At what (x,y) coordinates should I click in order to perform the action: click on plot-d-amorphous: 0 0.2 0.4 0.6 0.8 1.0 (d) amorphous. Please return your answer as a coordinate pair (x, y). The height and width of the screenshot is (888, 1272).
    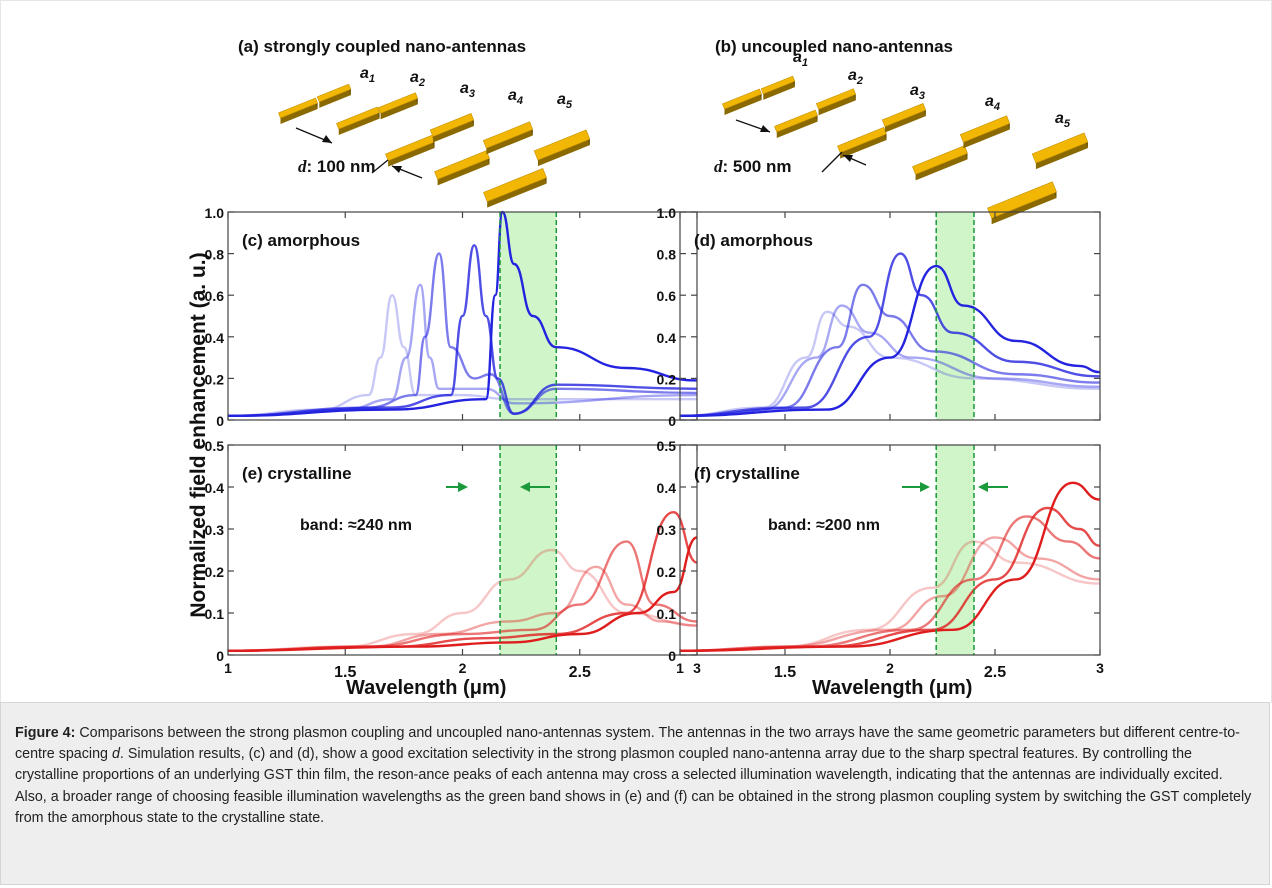
    Looking at the image, I should click on (879, 317).